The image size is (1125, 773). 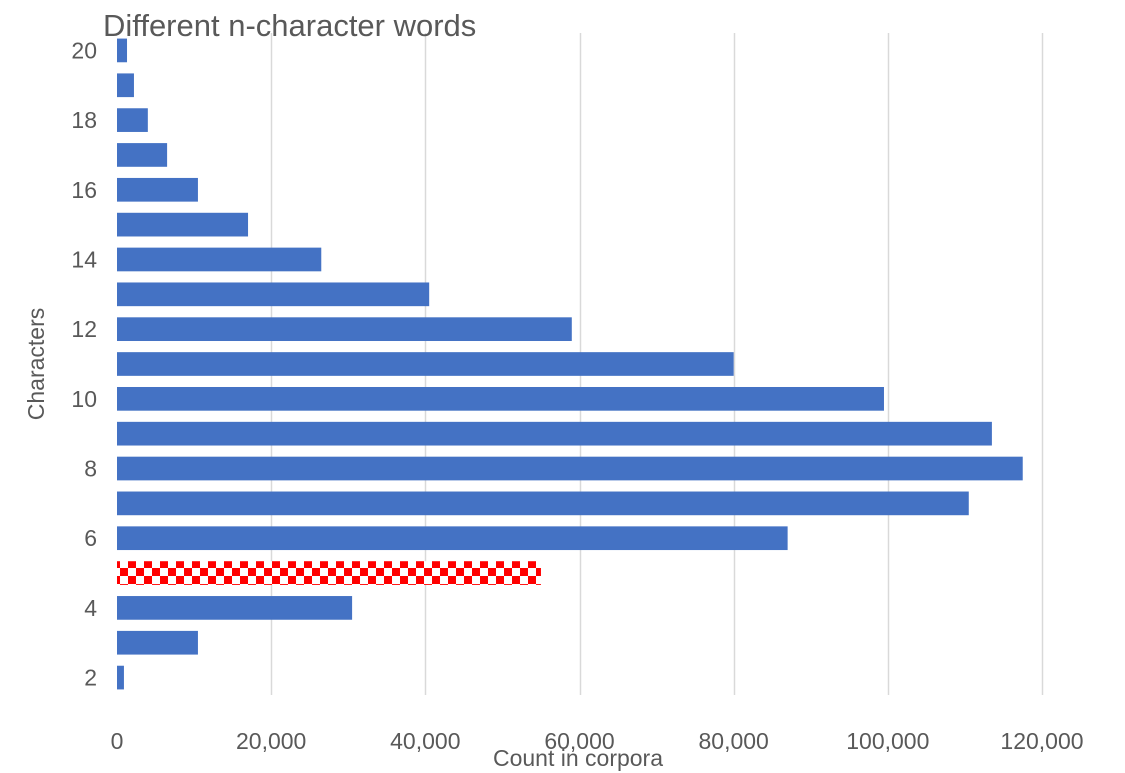 What do you see at coordinates (425, 741) in the screenshot?
I see `x-tick-label-2: 40,000` at bounding box center [425, 741].